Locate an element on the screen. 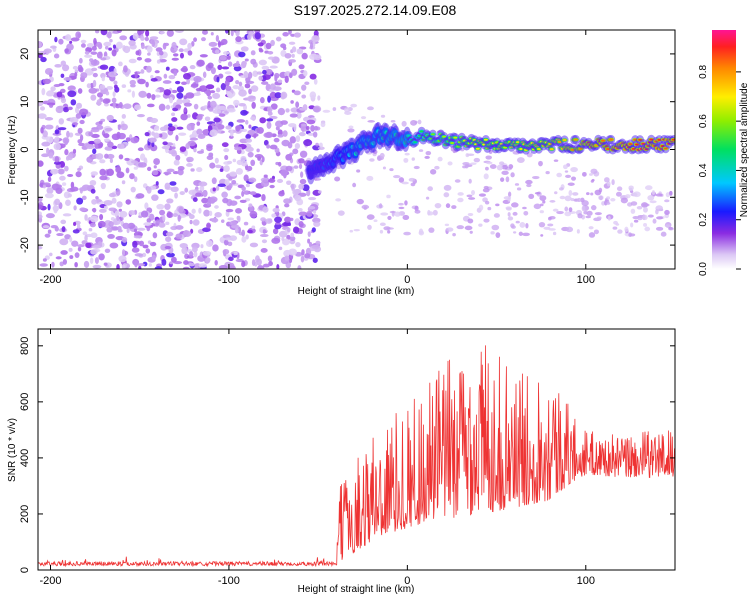  spectrogram-y-axis-label: Frequency (Hz) is located at coordinates (12, 150).